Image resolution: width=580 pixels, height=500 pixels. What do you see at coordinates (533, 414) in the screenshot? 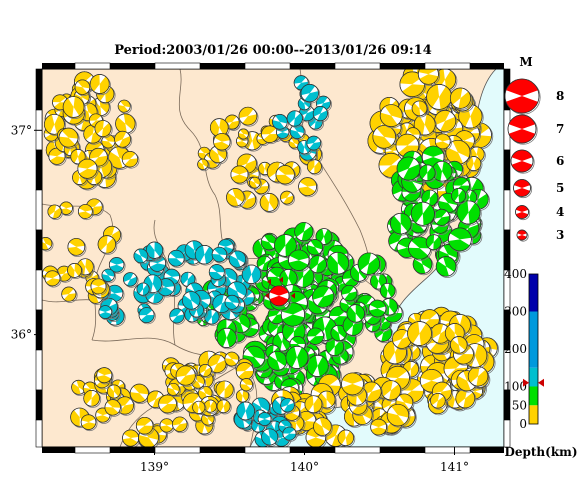
I see `depth-colorbar-band` at bounding box center [533, 414].